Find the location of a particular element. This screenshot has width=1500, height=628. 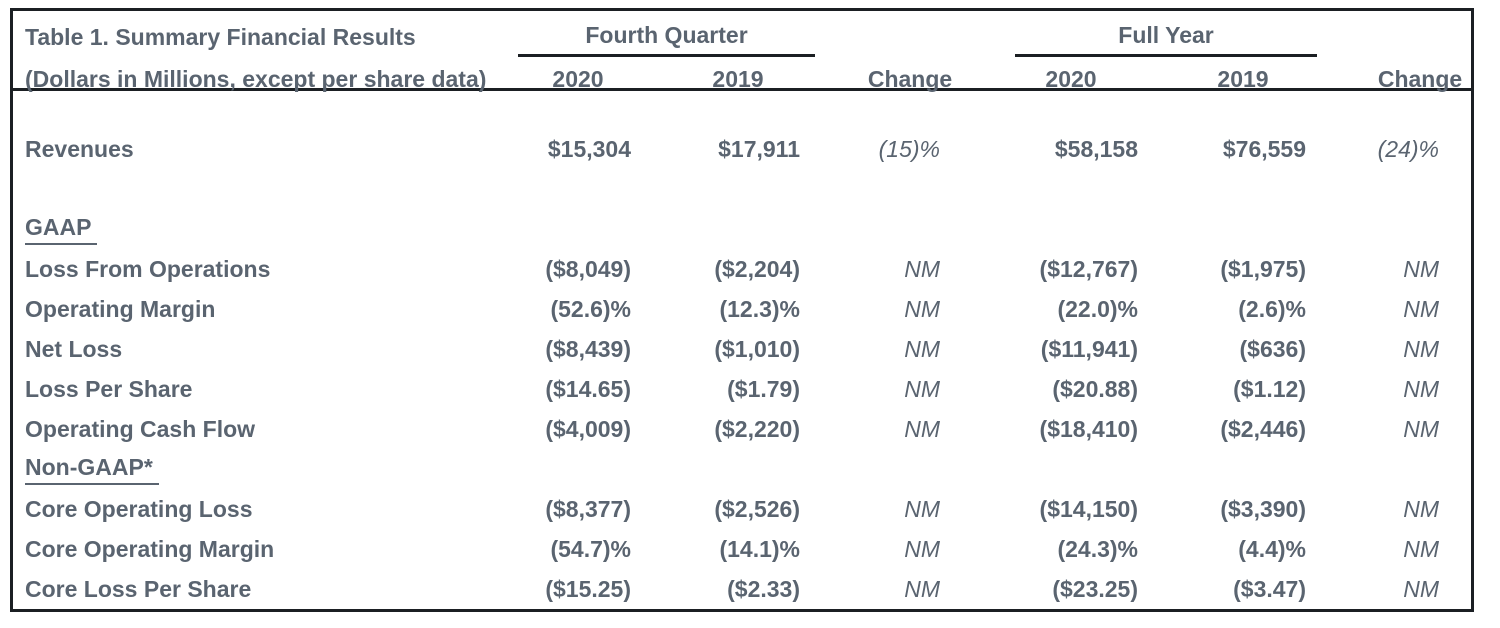

column-header-fy-change: Change is located at coordinates (1420, 79).